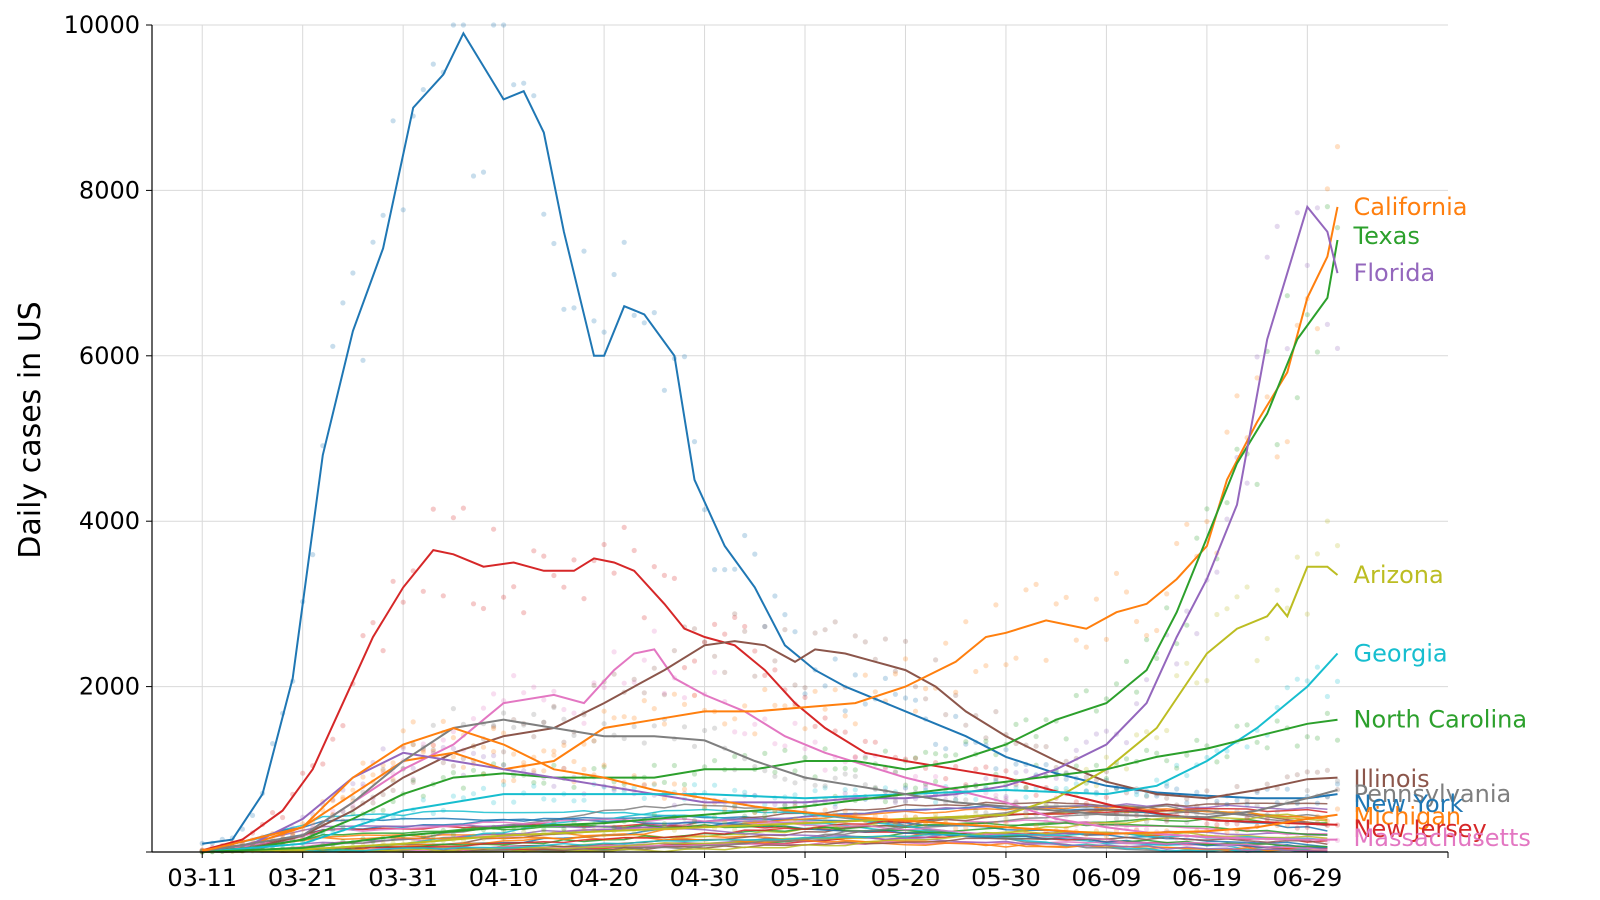  I want to click on y-tick-label: 6000, so click(109, 356).